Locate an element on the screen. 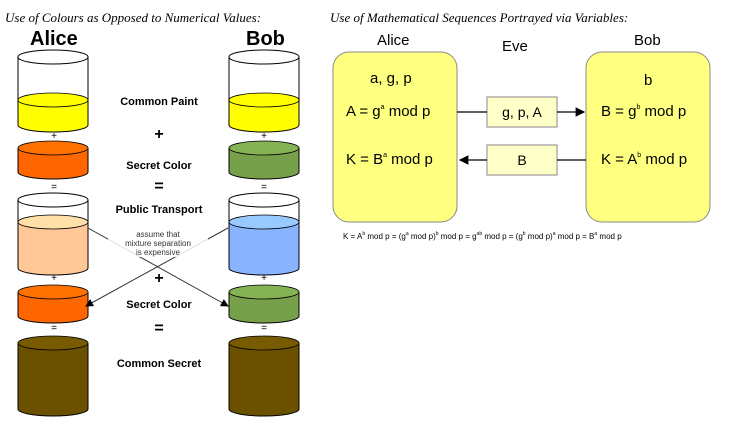  message-to-alice: B is located at coordinates (522, 160).